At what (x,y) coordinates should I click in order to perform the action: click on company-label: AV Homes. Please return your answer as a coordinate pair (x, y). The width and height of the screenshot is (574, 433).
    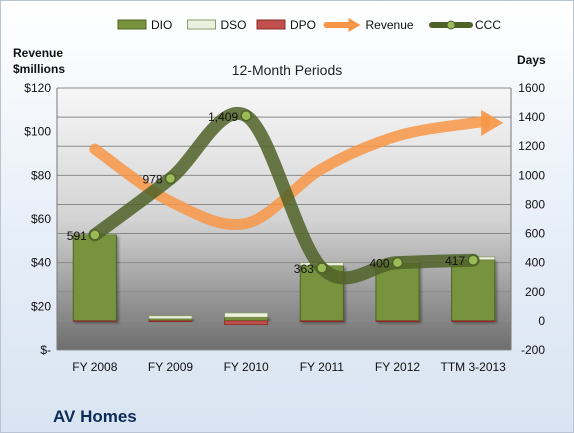
    Looking at the image, I should click on (95, 416).